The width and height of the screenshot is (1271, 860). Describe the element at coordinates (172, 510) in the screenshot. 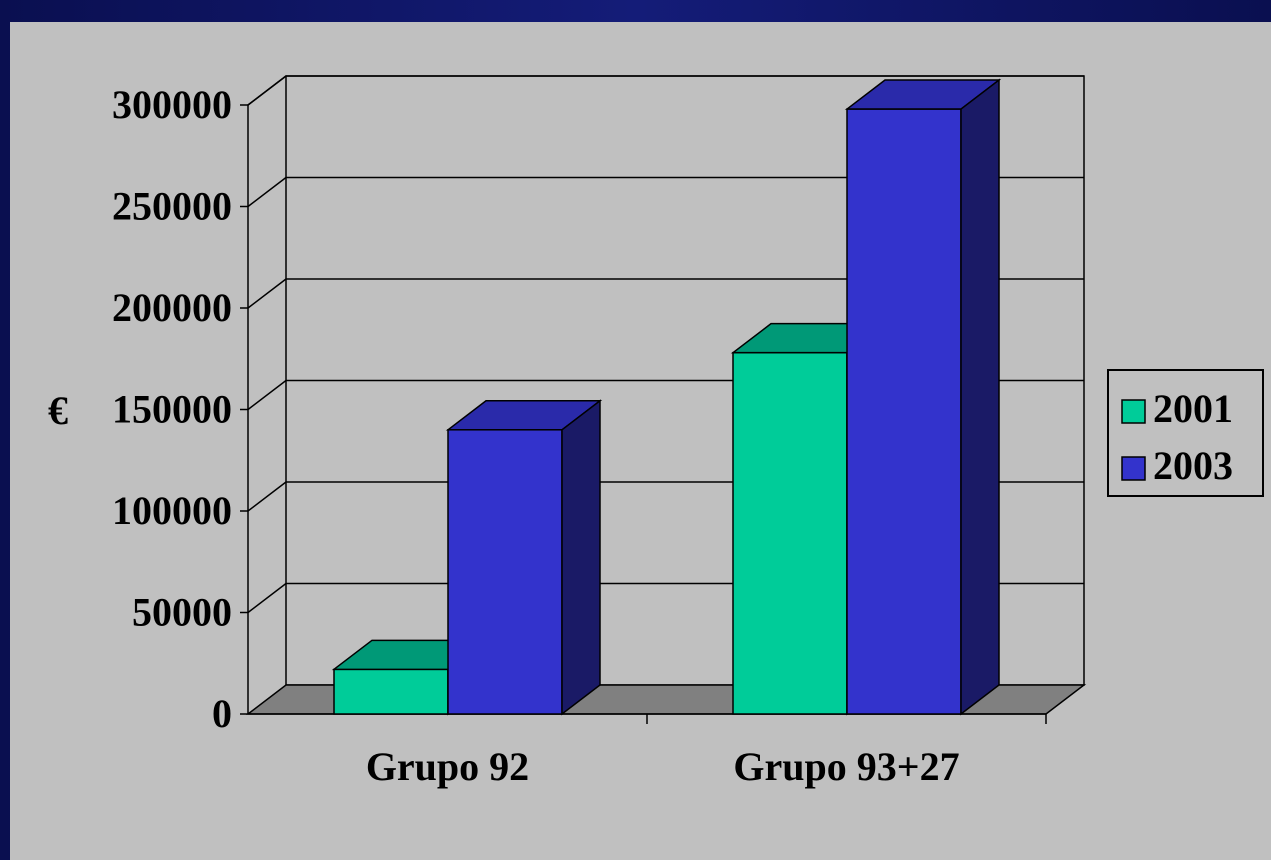

I see `y-tick-label: 100000` at that location.